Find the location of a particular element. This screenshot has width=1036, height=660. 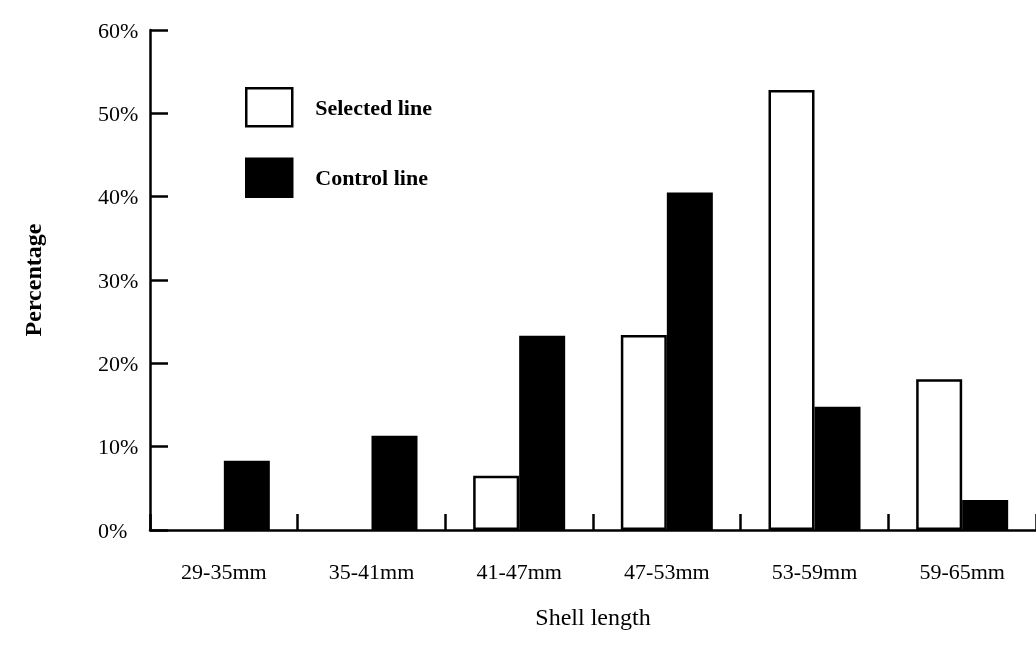

y-axis-title: Percentage is located at coordinates (33, 280).